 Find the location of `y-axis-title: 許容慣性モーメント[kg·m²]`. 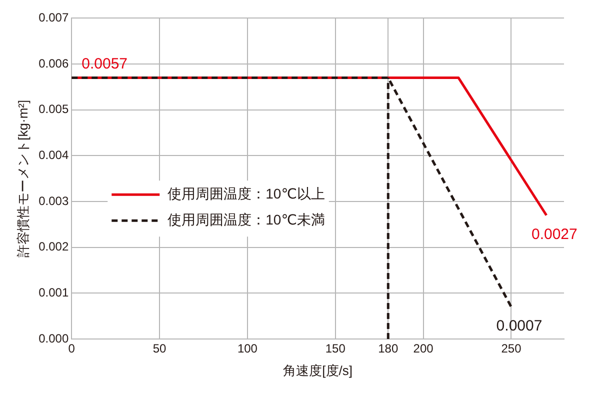

y-axis-title: 許容慣性モーメント[kg·m²] is located at coordinates (22, 179).